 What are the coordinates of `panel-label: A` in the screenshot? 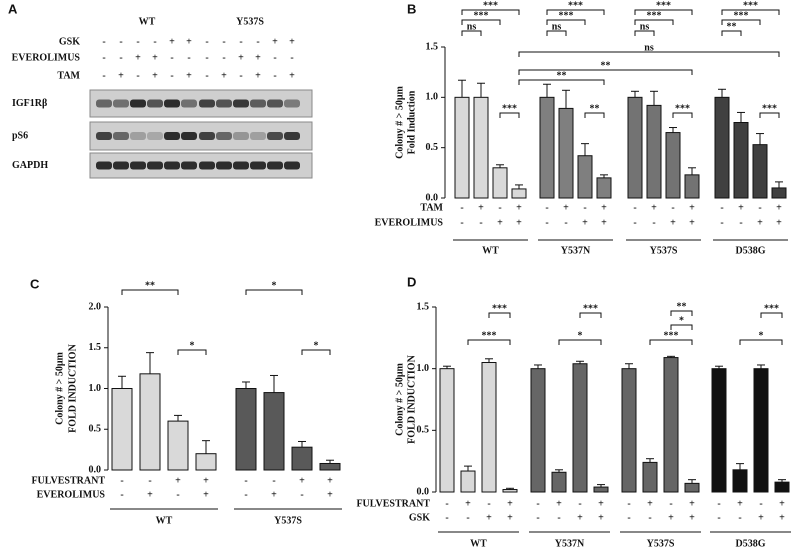 It's located at (13, 8).